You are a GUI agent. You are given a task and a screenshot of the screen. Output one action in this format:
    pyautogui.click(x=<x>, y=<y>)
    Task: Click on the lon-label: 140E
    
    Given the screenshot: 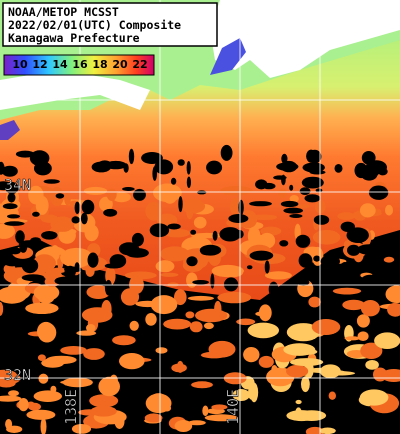 What is the action you would take?
    pyautogui.click(x=233, y=407)
    